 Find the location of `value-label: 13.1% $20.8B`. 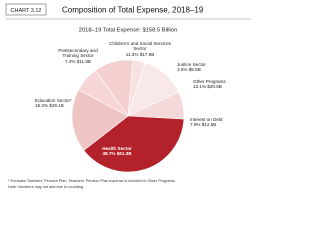

value-label: 13.1% $20.8B is located at coordinates (207, 87).